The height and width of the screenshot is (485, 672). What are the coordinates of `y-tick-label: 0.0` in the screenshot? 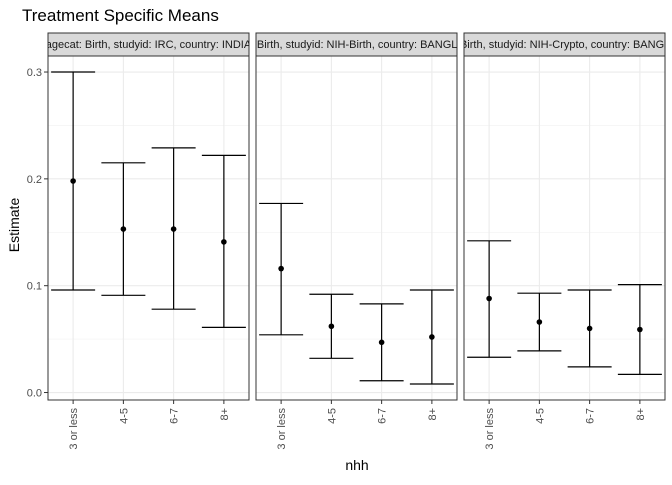 It's located at (34, 394).